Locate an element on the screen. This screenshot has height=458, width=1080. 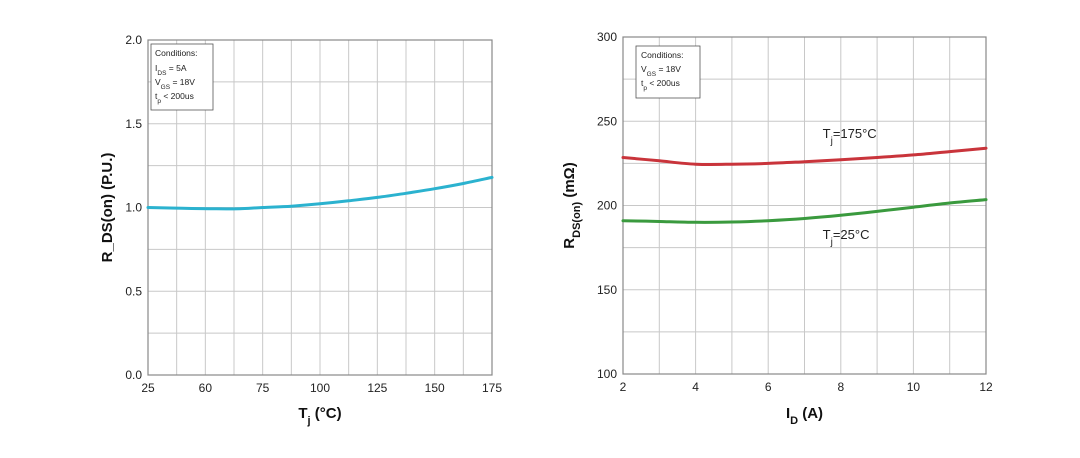
series-label-tj-175: Tj=175°C is located at coordinates (850, 136).